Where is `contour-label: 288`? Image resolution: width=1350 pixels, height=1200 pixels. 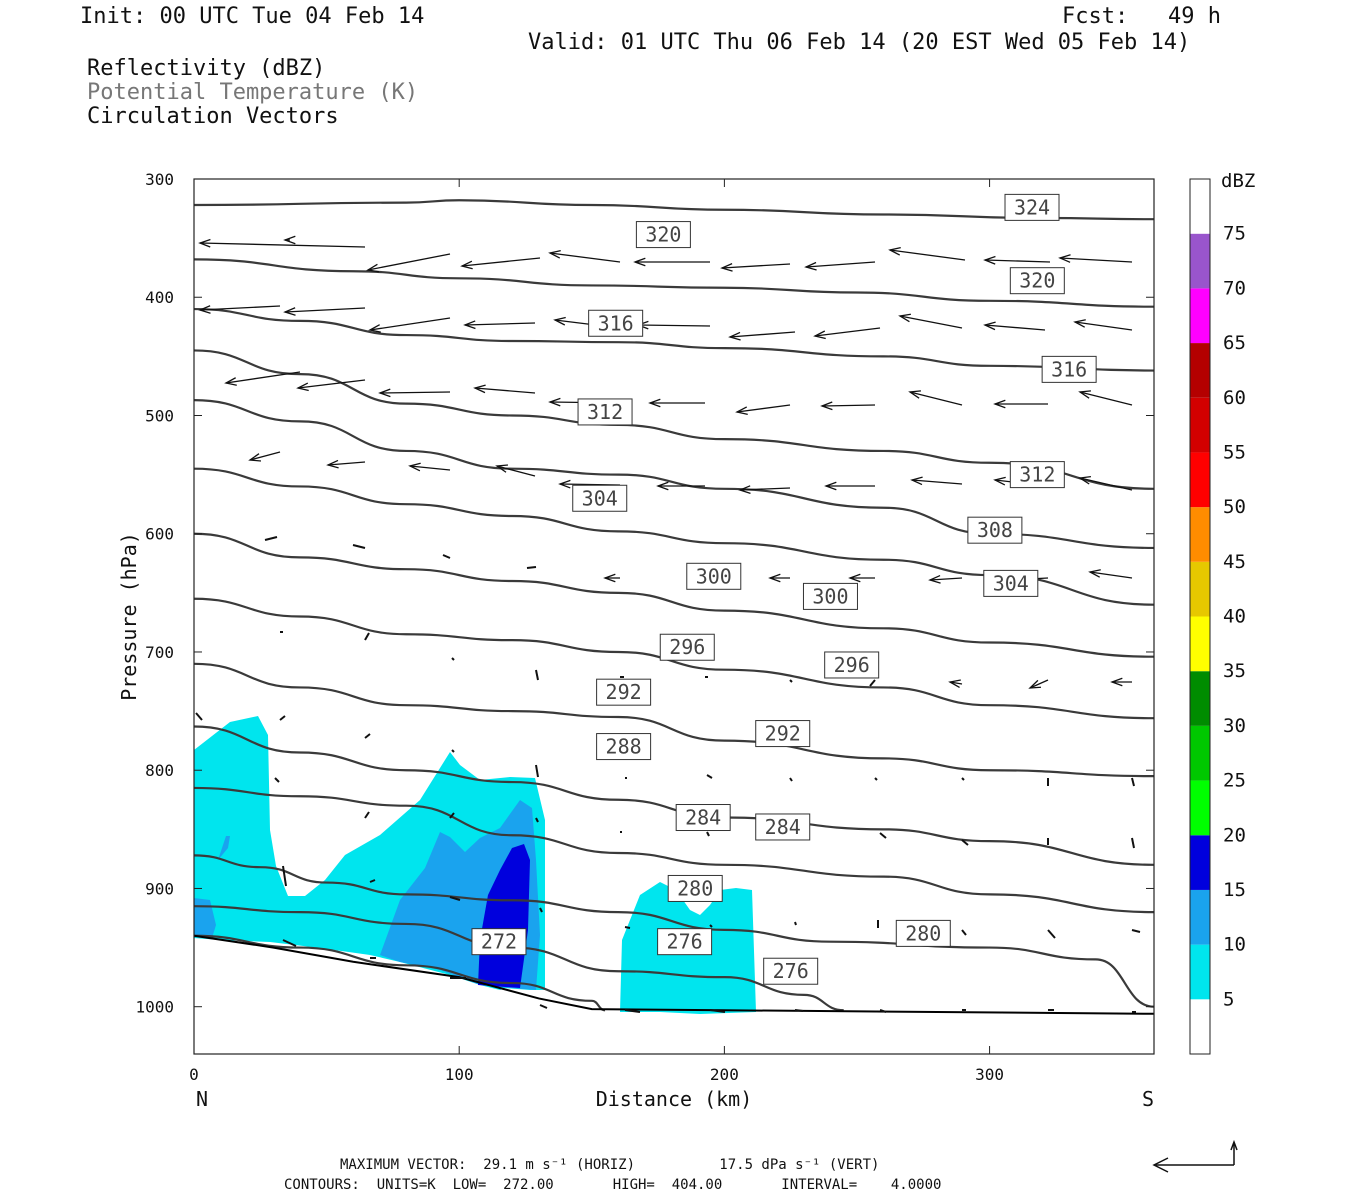 contour-label: 288 is located at coordinates (624, 747).